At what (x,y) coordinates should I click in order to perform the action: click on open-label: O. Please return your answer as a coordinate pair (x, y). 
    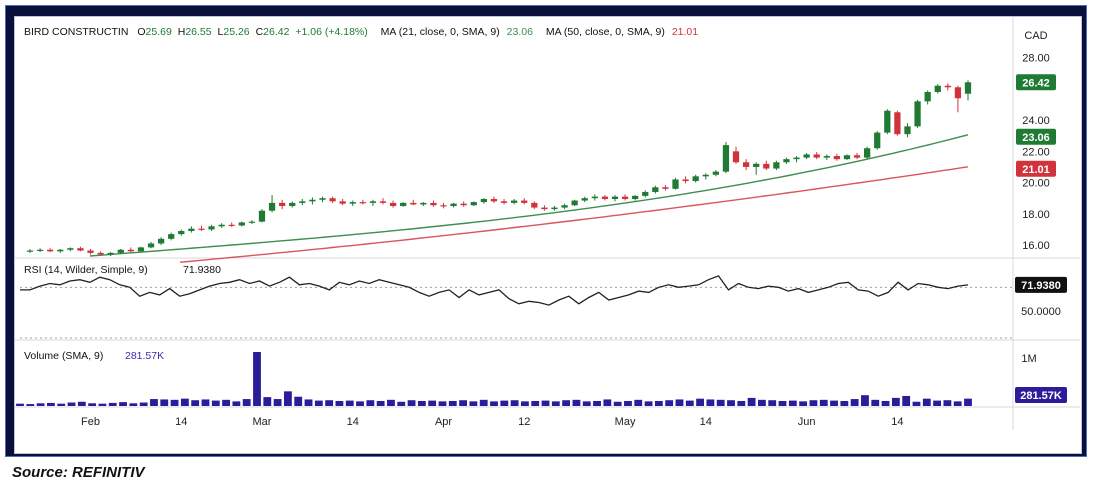
    Looking at the image, I should click on (141, 32).